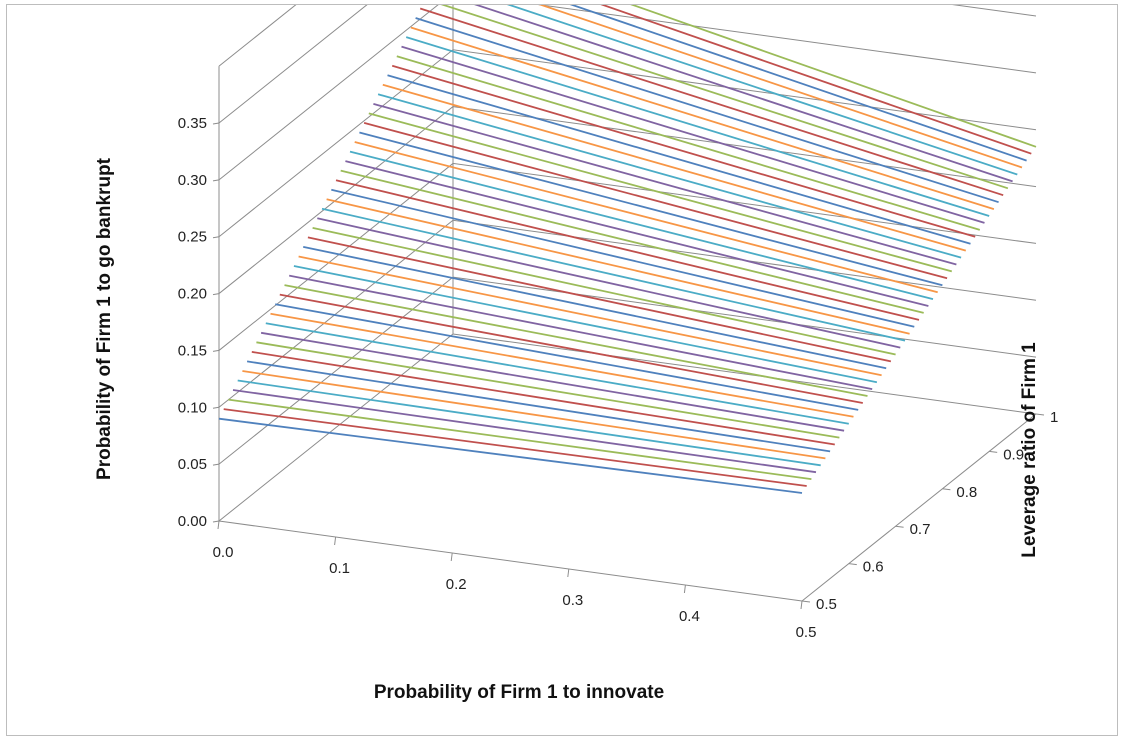  Describe the element at coordinates (1029, 450) in the screenshot. I see `y-axis-title: Leverage ratio of Firm 1` at that location.